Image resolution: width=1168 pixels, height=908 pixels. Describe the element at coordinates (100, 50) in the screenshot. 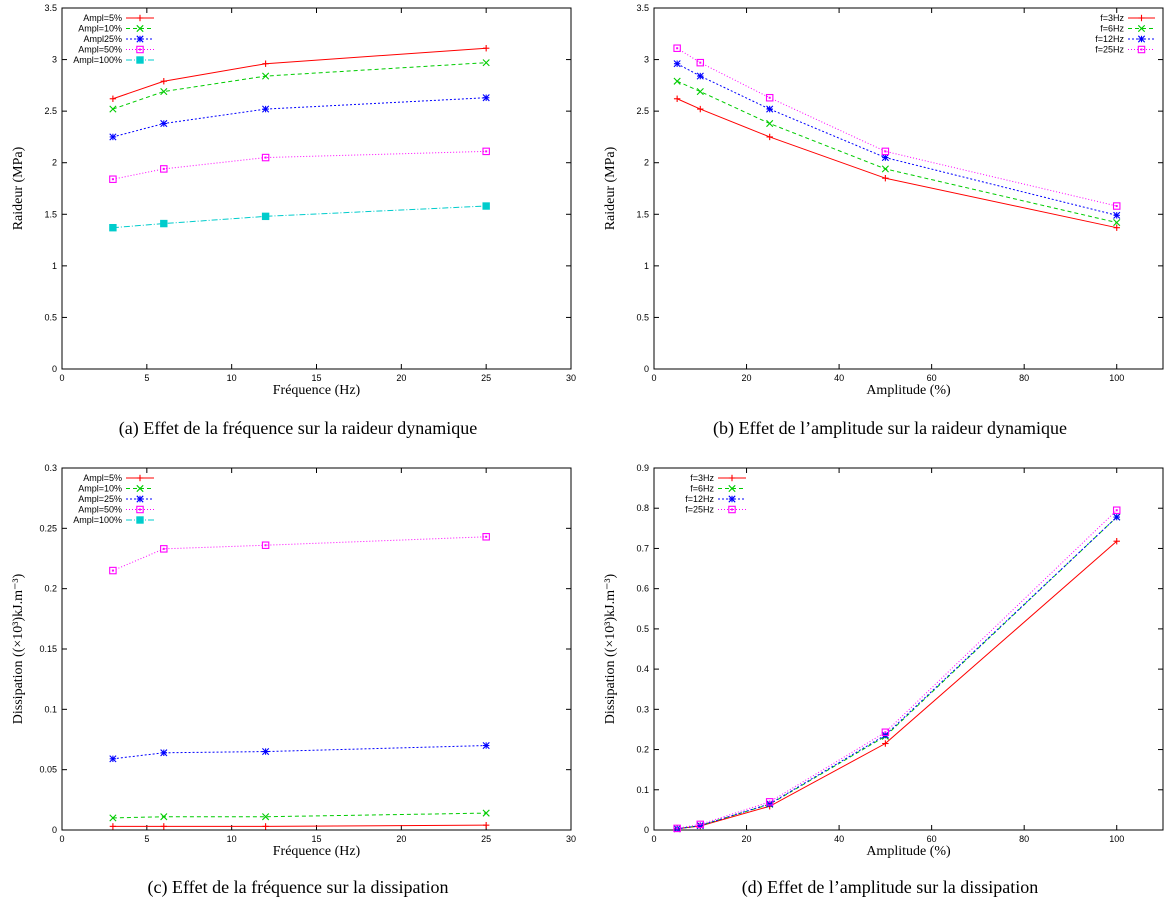

I see `legend-label: Ampl=50%` at that location.